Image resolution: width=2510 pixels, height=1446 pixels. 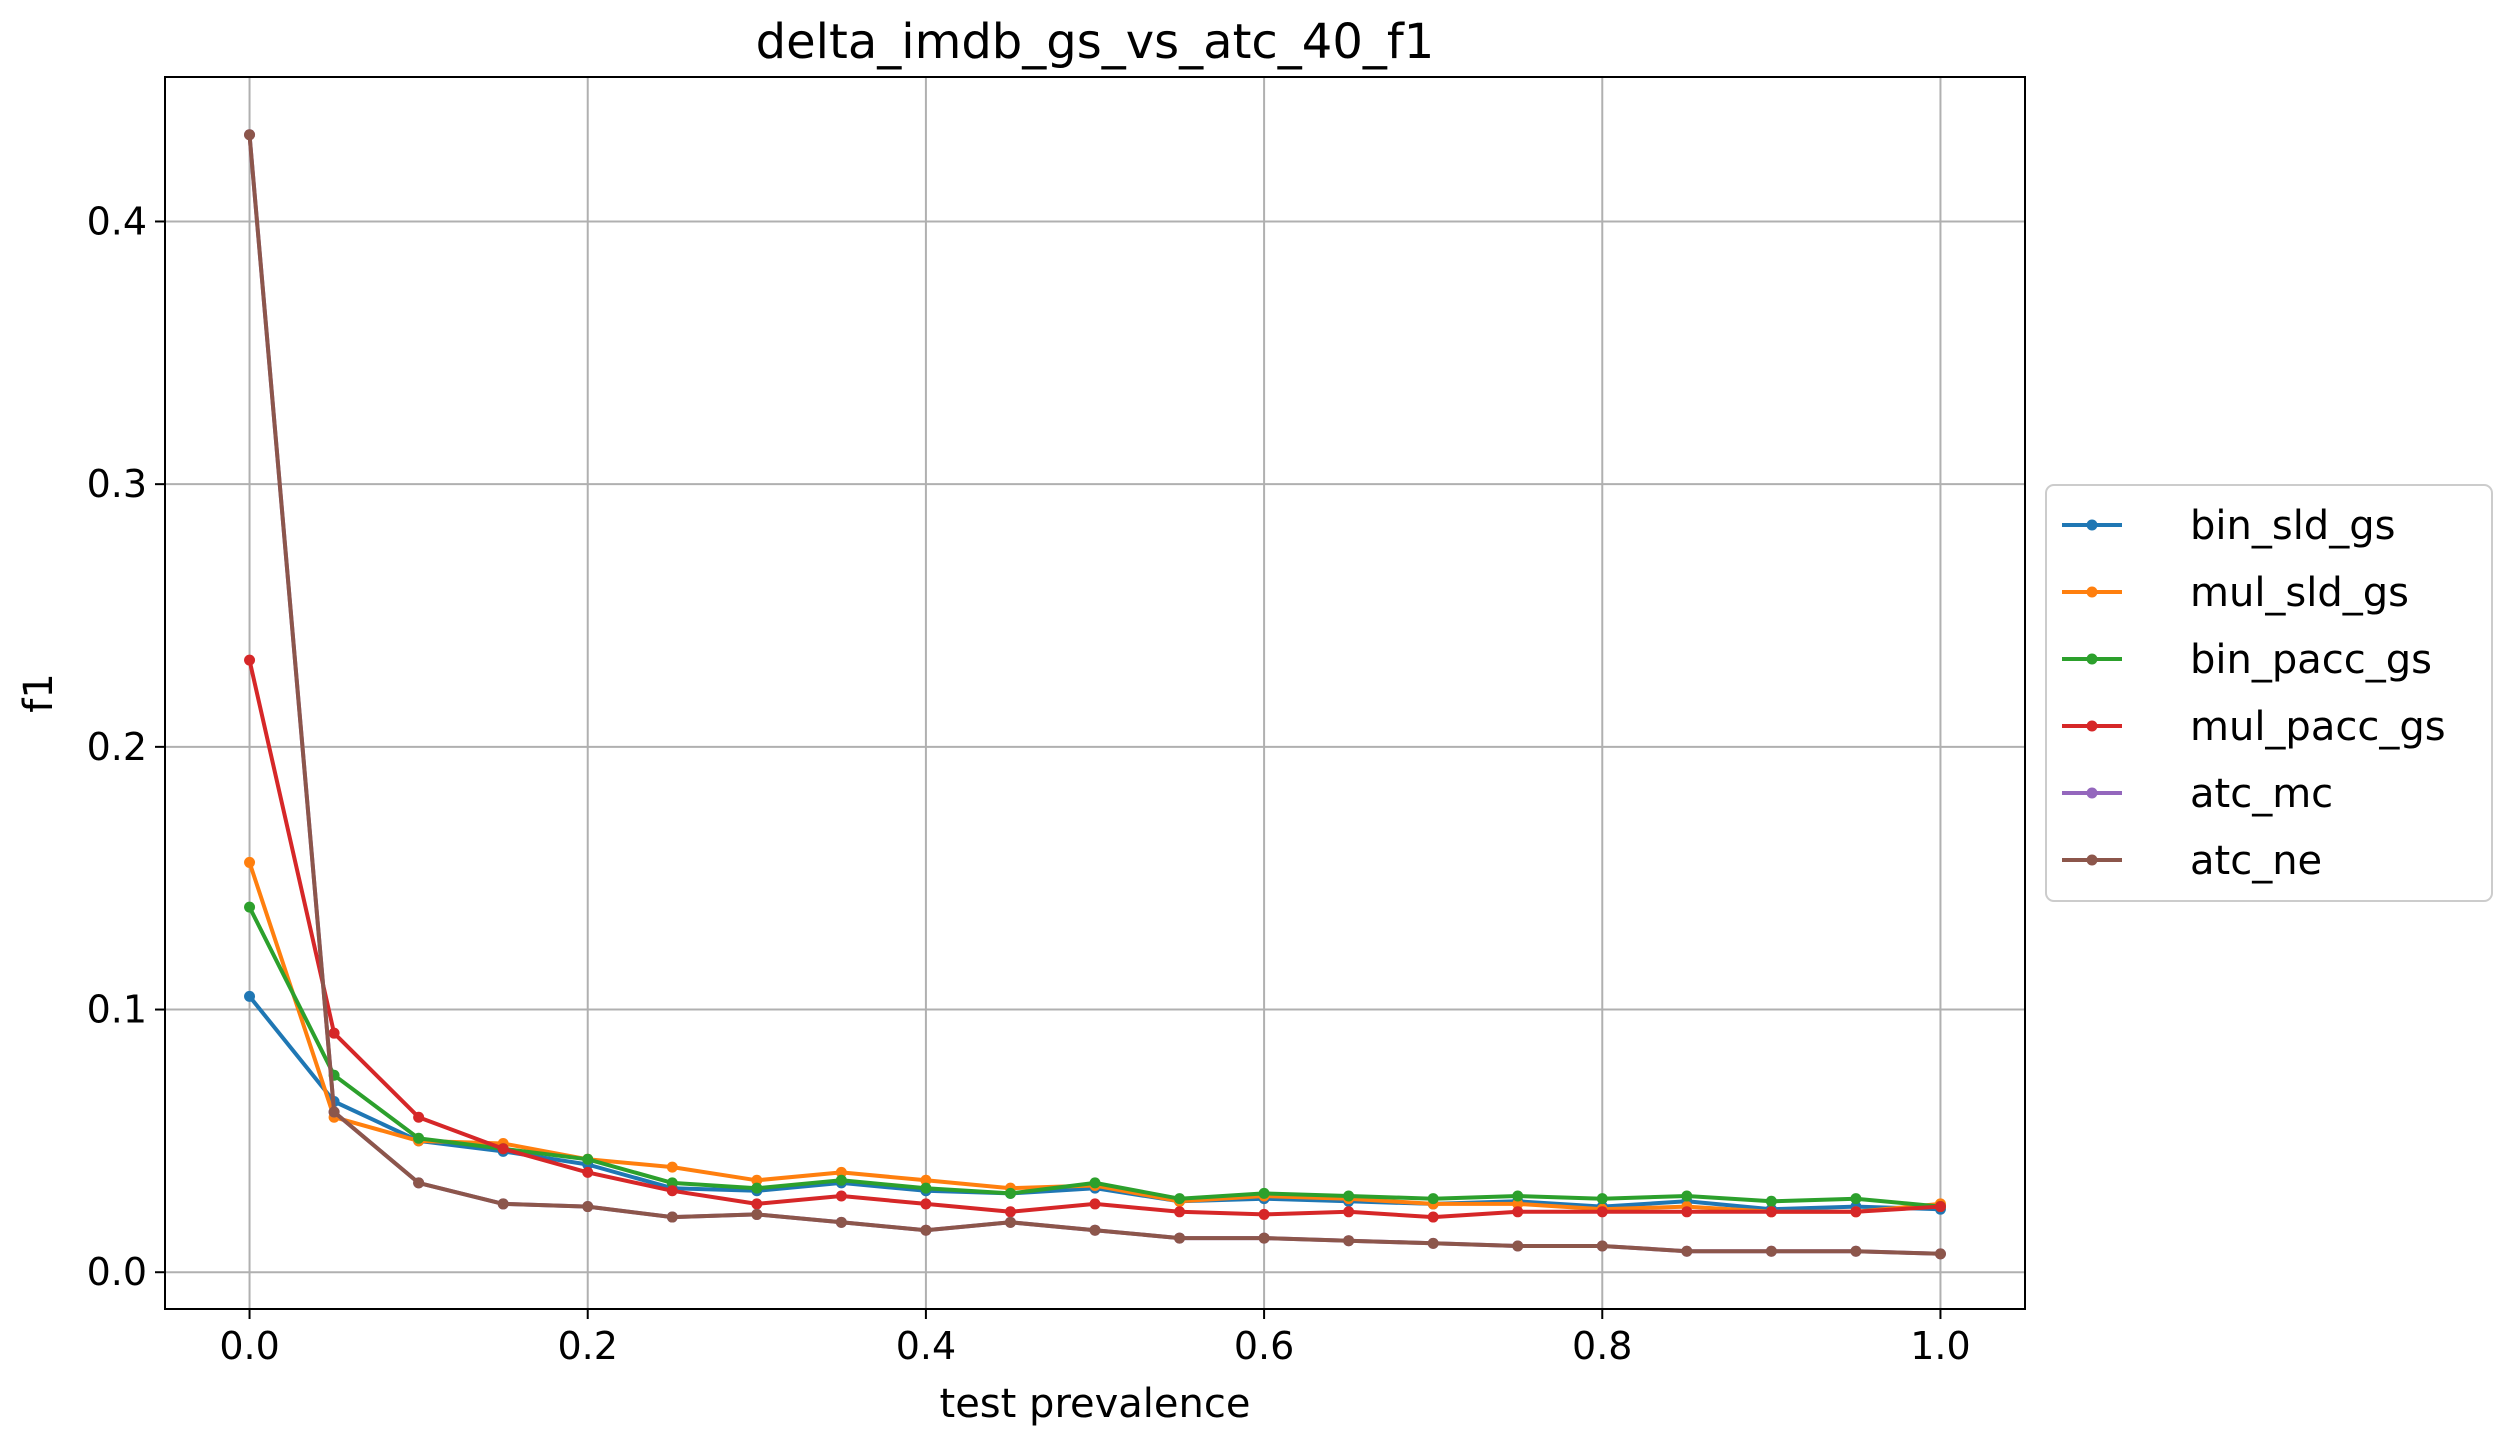 I want to click on legend-entry: bin_sld_gs, so click(x=2228, y=526).